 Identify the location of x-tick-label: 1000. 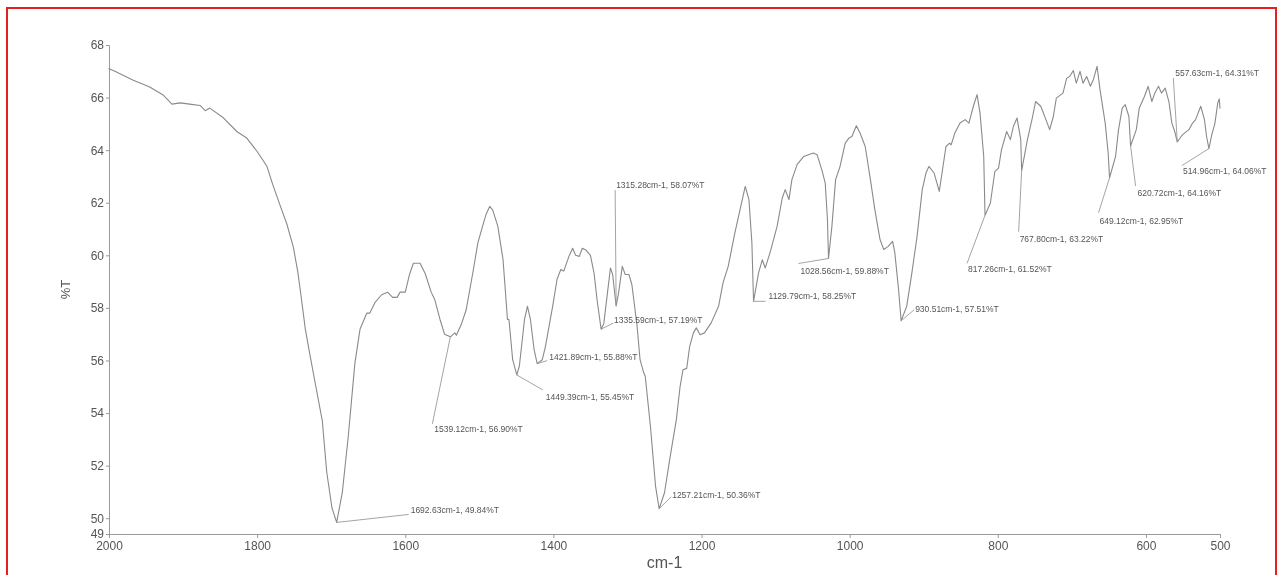
(850, 545).